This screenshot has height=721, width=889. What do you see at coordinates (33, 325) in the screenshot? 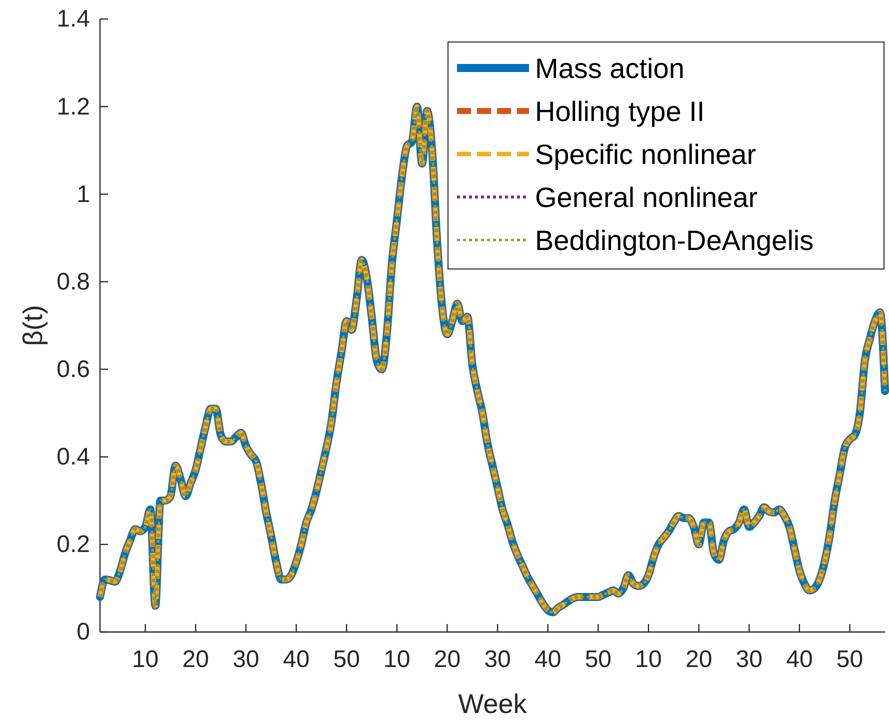
I see `y-axis-title: β(t)` at bounding box center [33, 325].